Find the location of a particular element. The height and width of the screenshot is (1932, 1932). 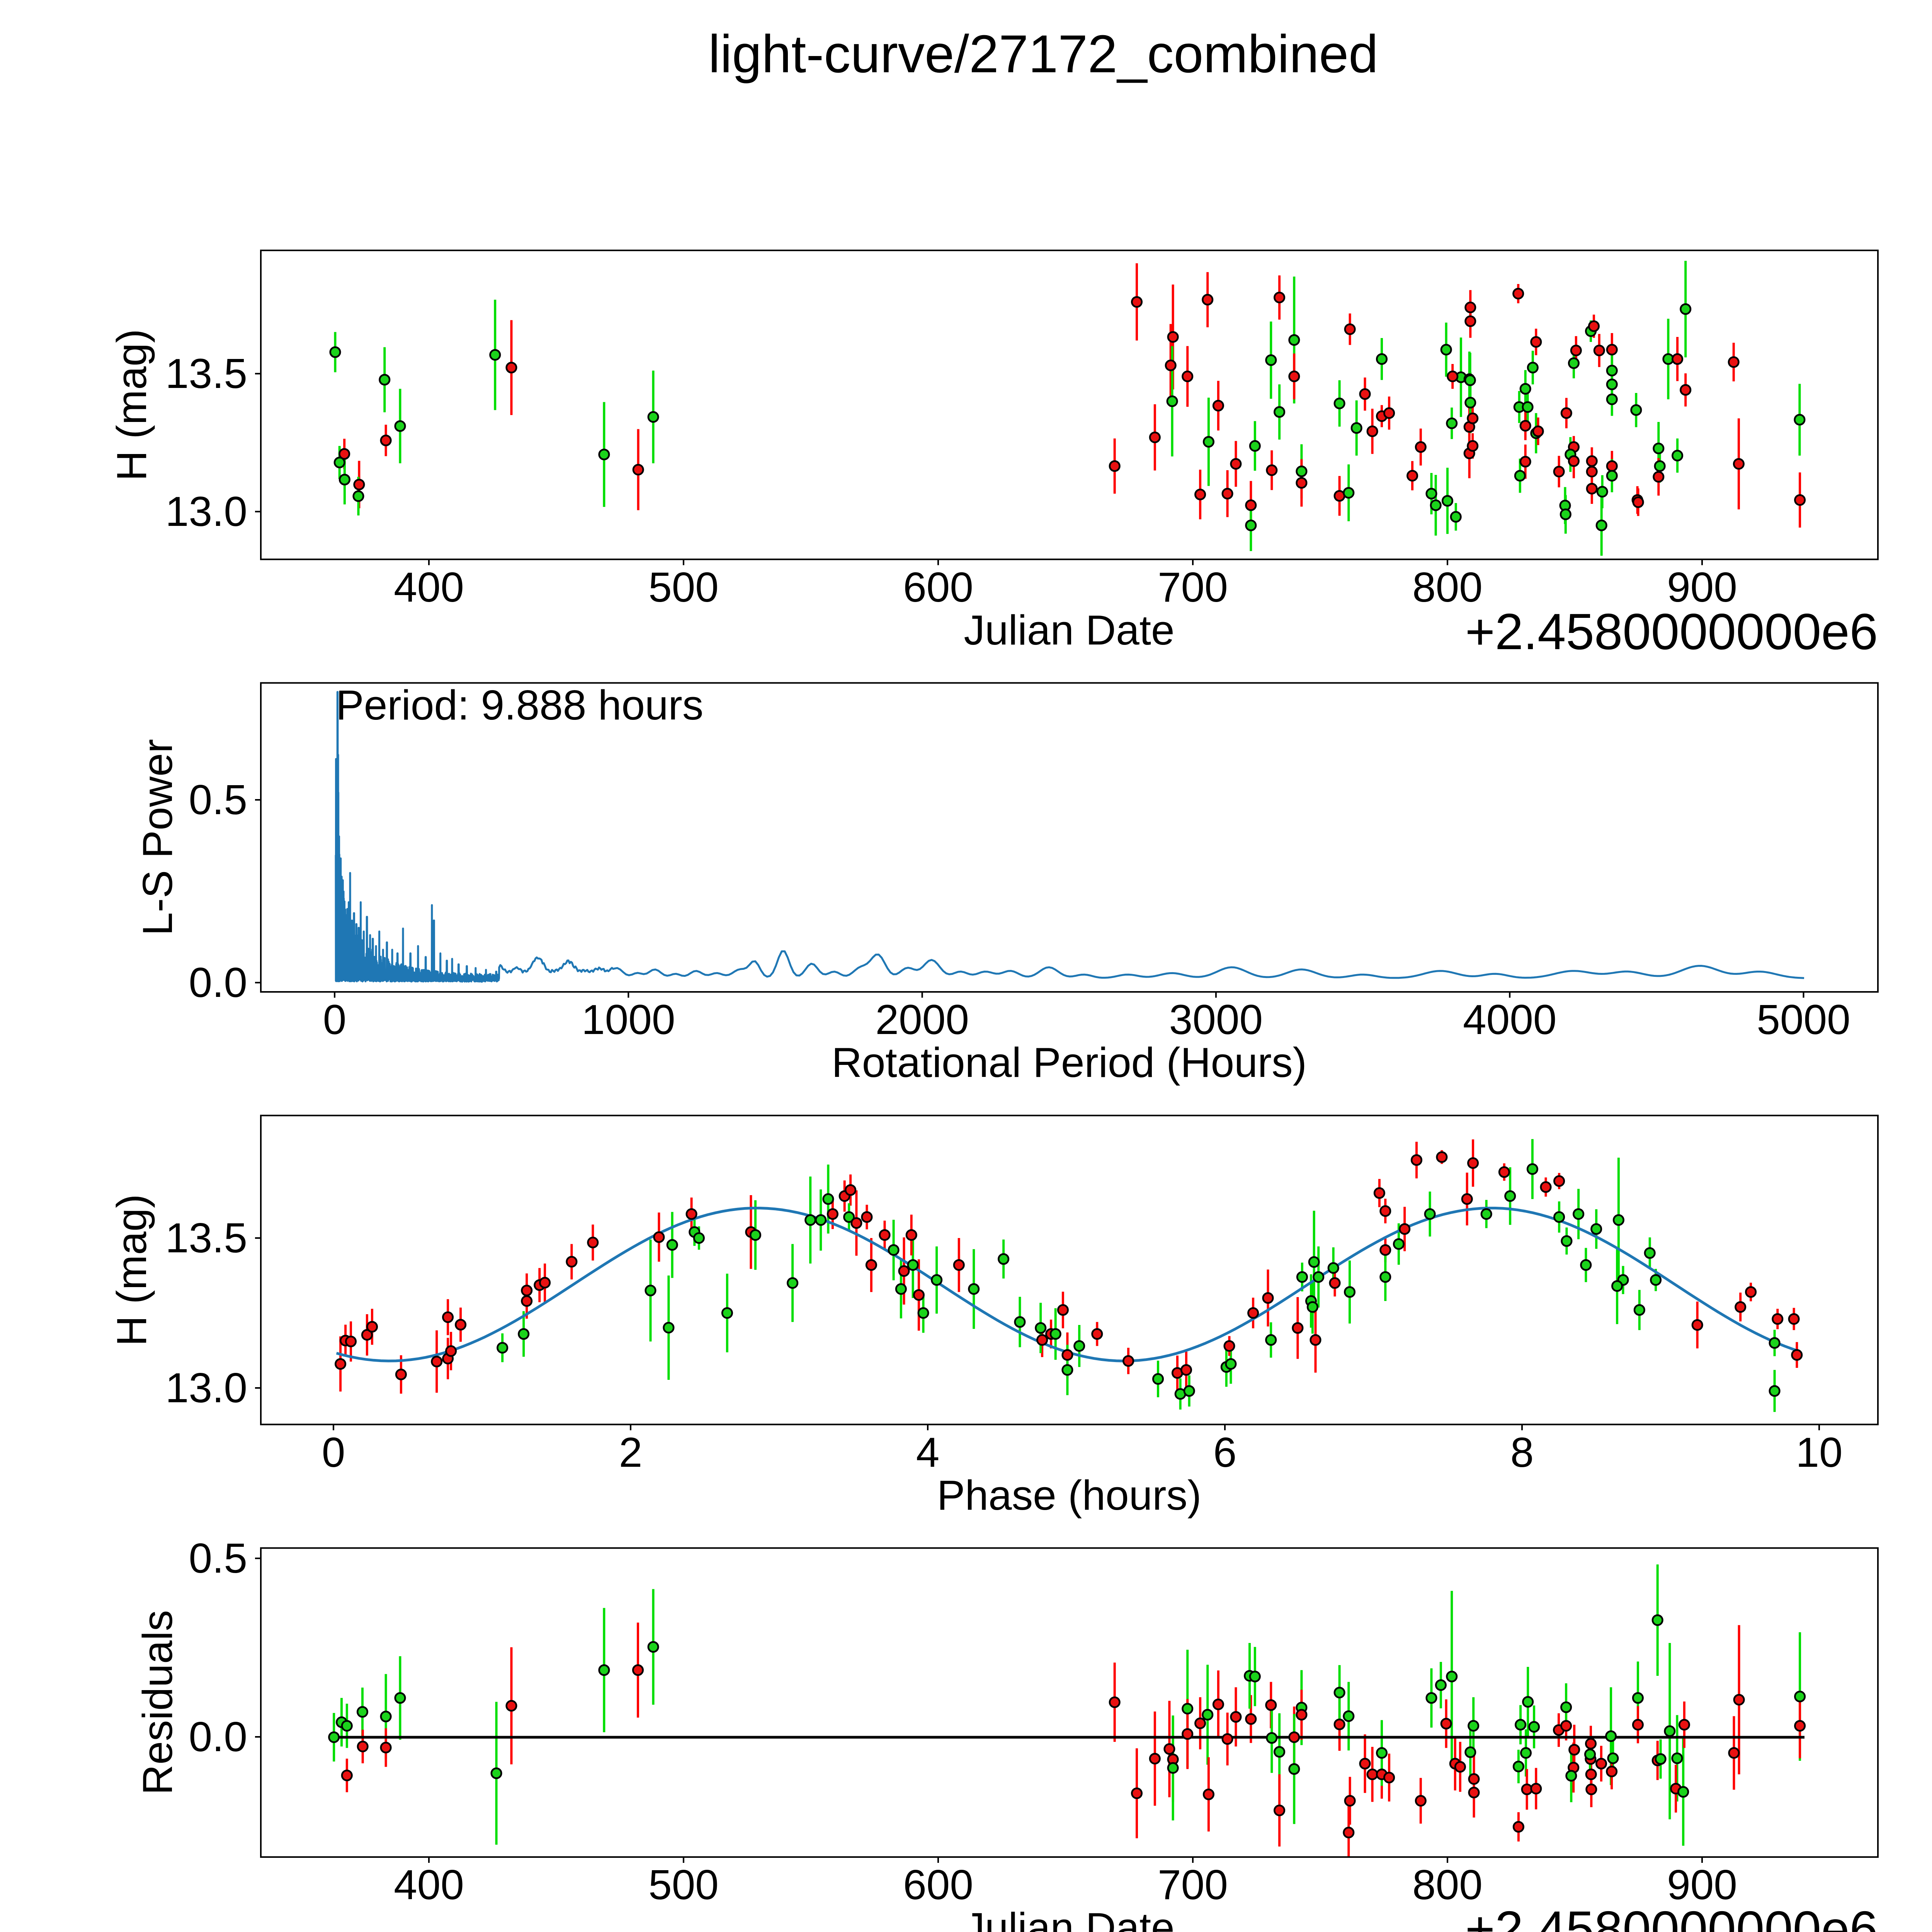

svg-text: 1000 is located at coordinates (628, 1020).